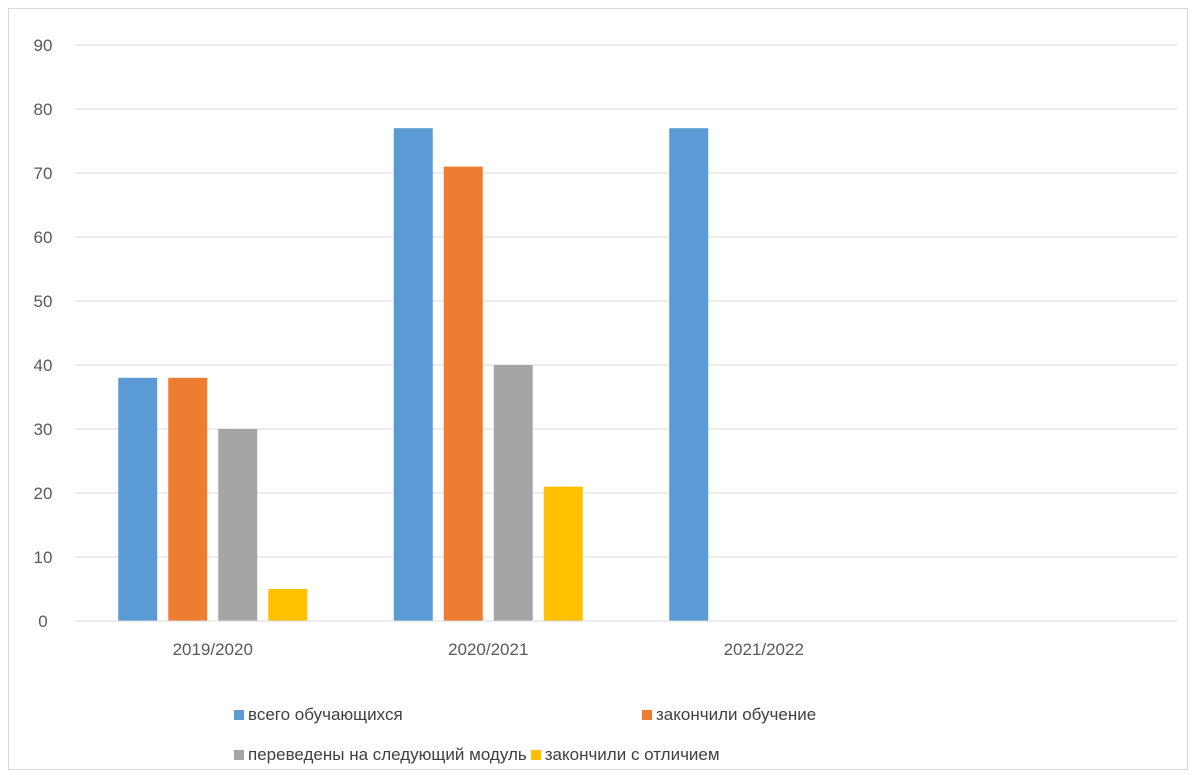  I want to click on x-axis-ticks: 2019/2020 2020/2021 2021/2022, so click(488, 649).